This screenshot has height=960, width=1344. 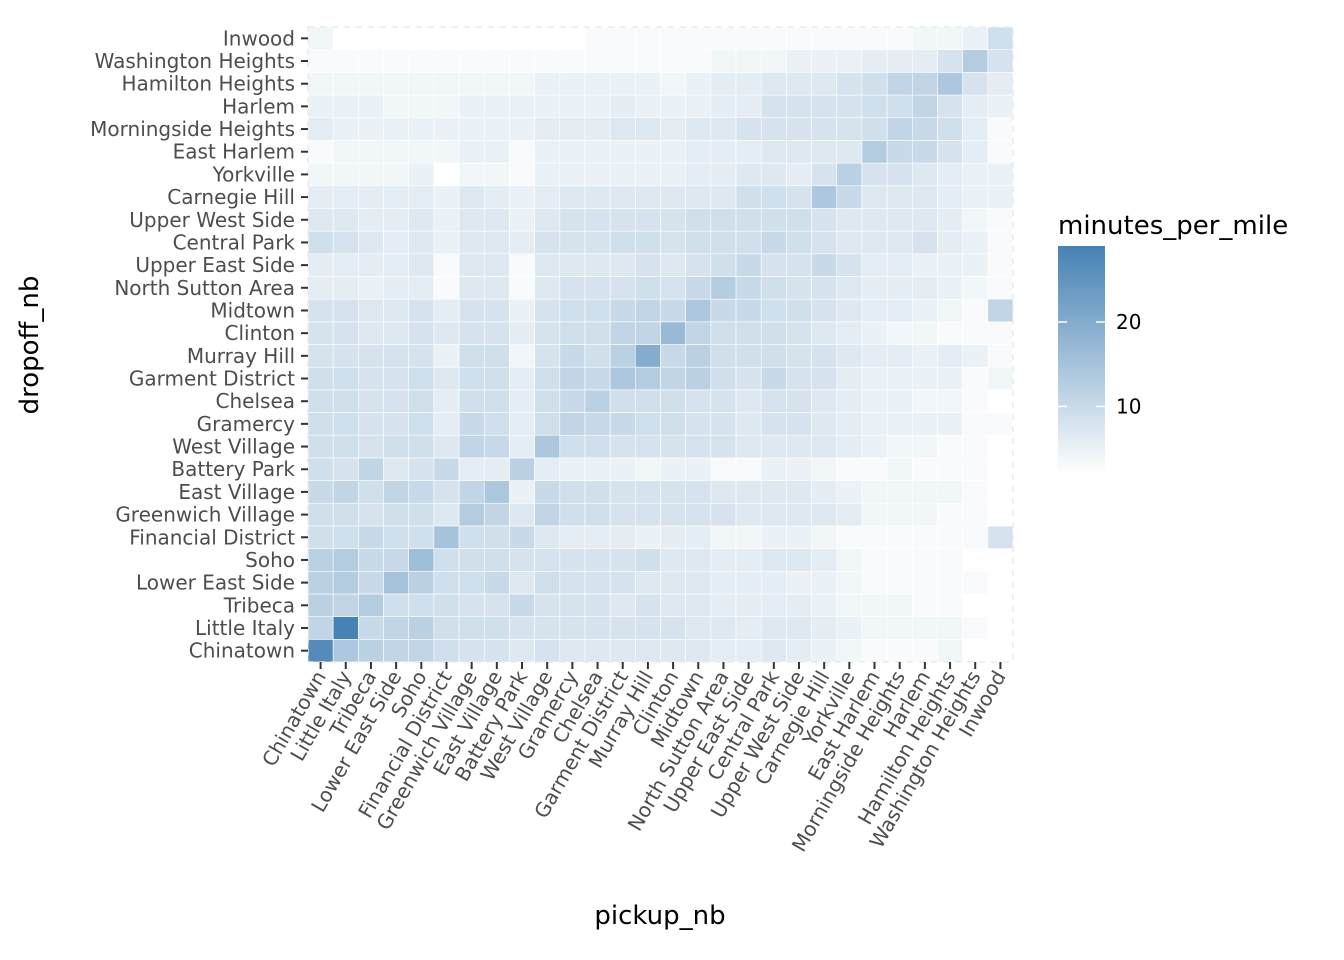 I want to click on y-tick-label: Harlem, so click(x=258, y=106).